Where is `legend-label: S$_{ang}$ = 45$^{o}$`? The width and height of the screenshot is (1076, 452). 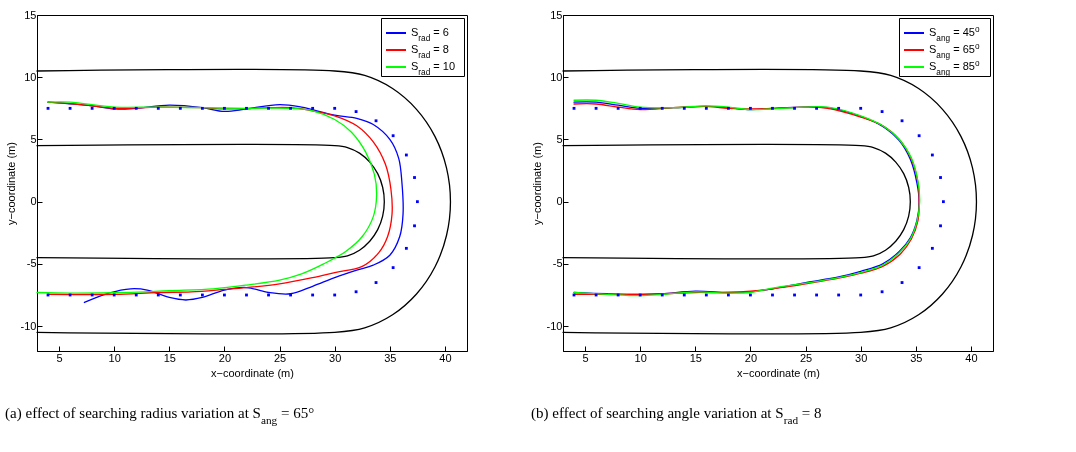 legend-label: S$_{ang}$ = 45$^{o}$ is located at coordinates (954, 33).